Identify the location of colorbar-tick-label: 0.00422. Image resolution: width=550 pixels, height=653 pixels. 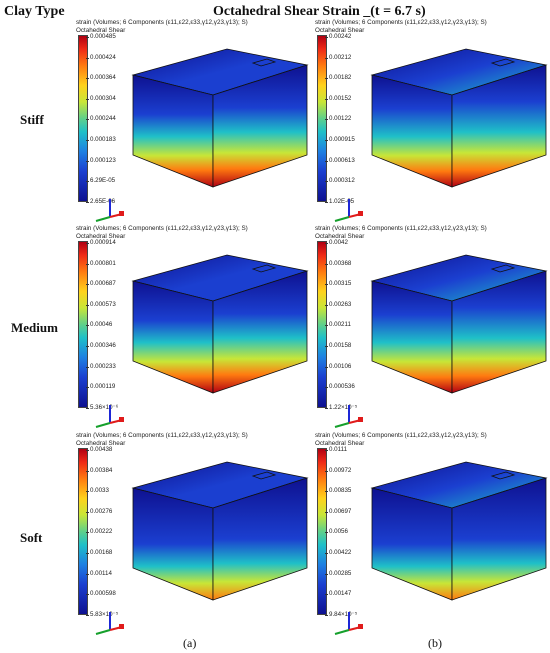
(338, 552).